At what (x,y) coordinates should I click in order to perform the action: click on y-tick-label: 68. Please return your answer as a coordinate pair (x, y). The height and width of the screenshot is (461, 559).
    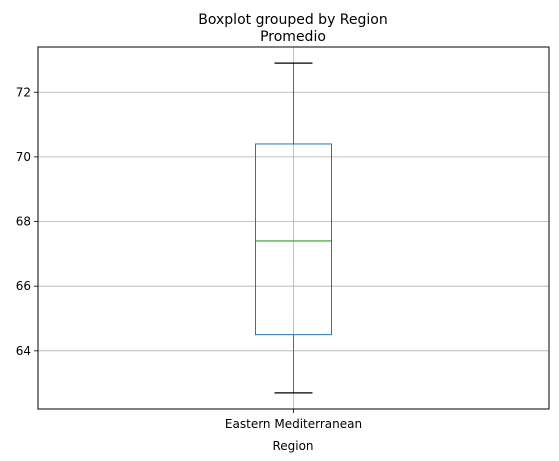
    Looking at the image, I should click on (23, 222).